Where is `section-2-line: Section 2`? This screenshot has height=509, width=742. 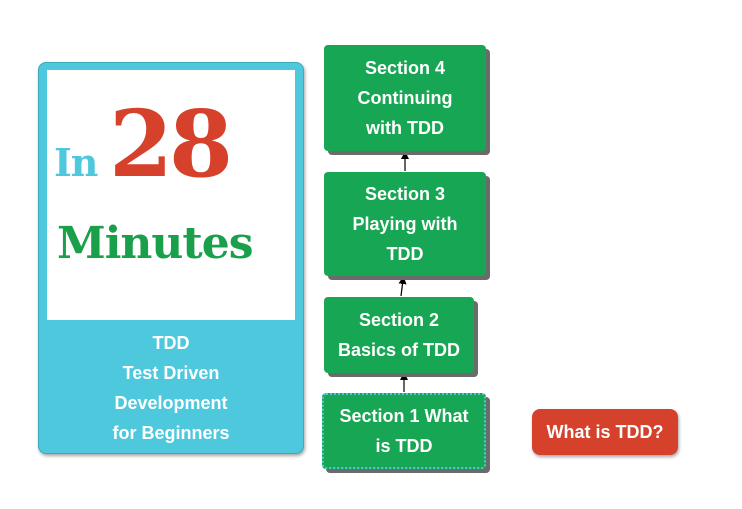 section-2-line: Section 2 is located at coordinates (399, 320).